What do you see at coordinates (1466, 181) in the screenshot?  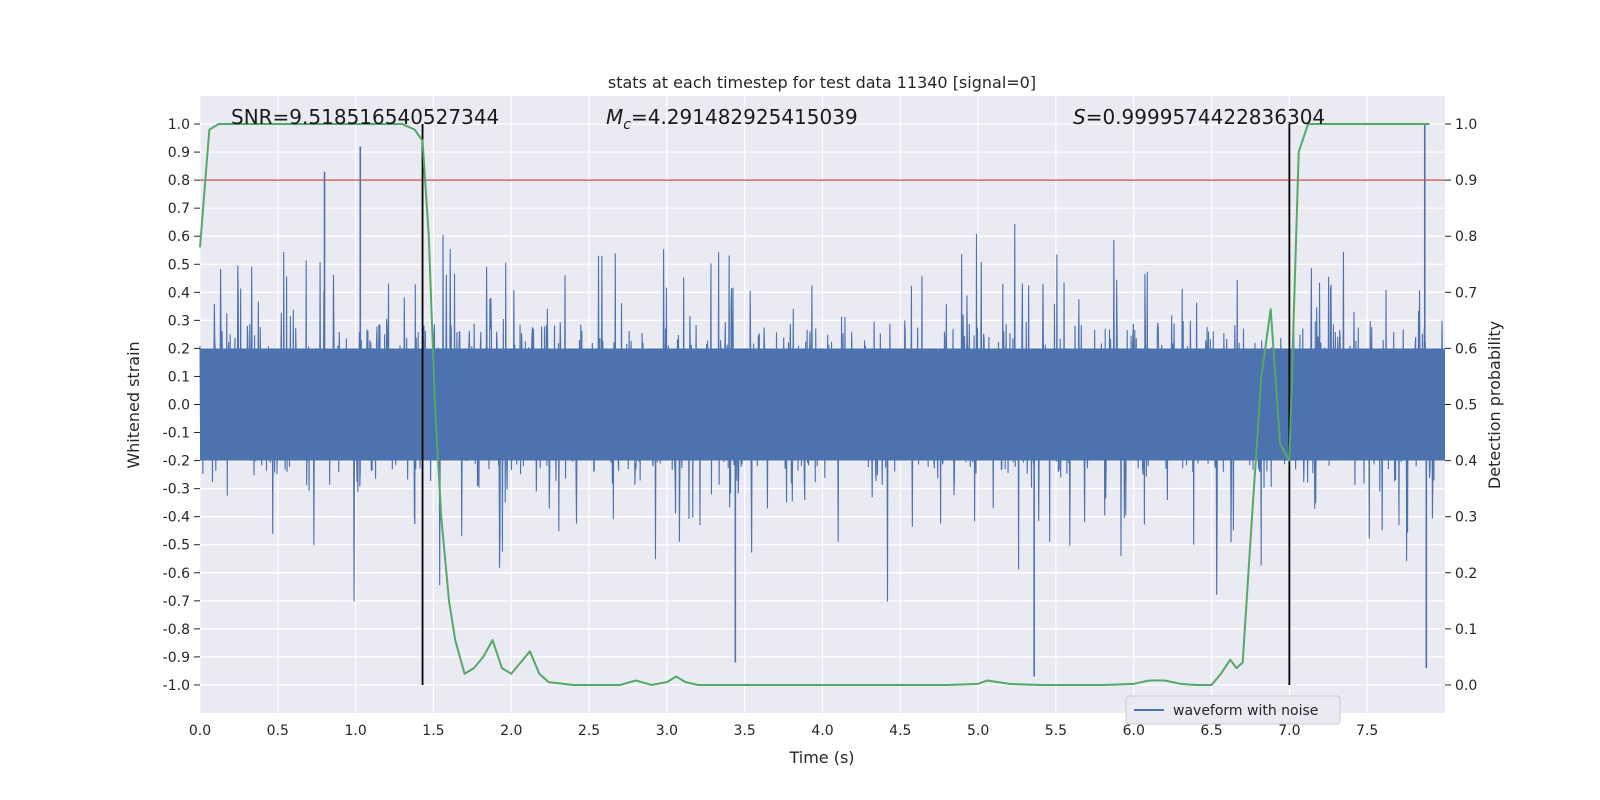 I see `y2-tick-label: 0.9` at bounding box center [1466, 181].